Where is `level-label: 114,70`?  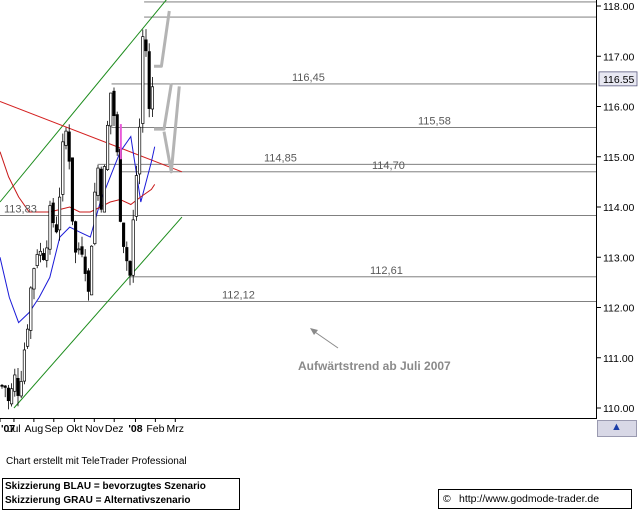 level-label: 114,70 is located at coordinates (388, 166).